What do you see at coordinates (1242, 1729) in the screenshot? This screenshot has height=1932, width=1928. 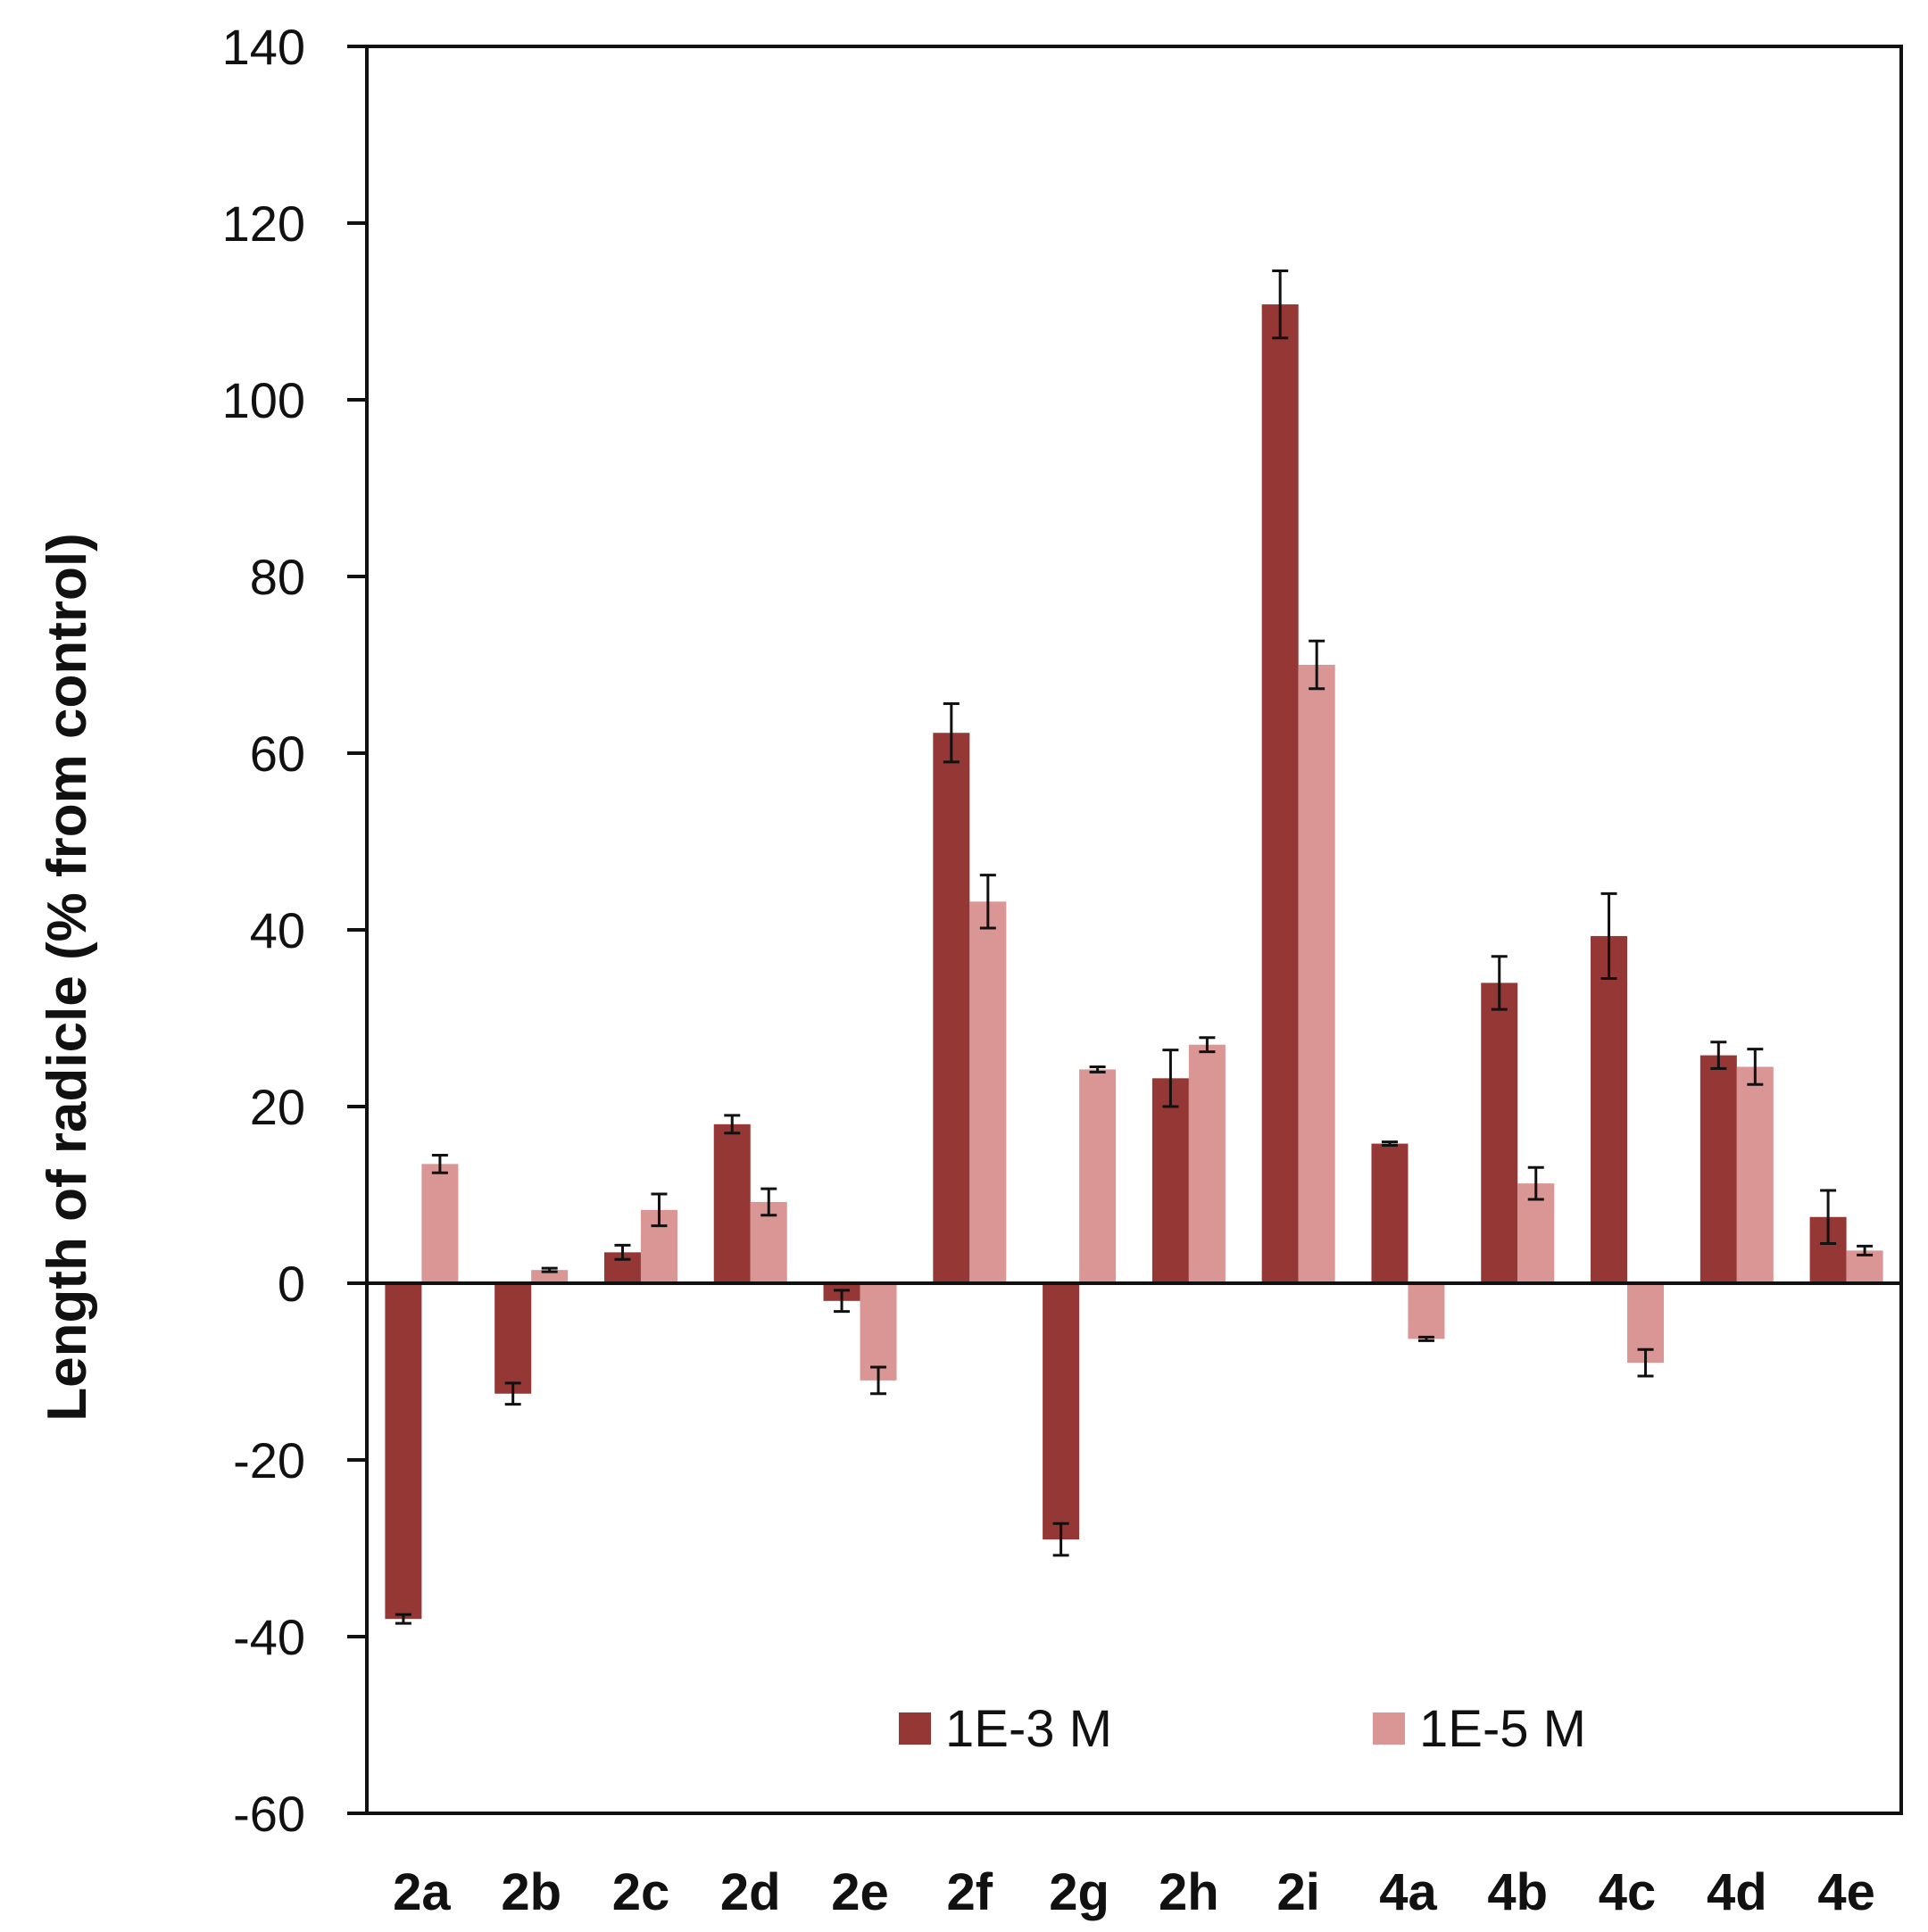 I see `legend: 1E-3 M 1E-5 M` at bounding box center [1242, 1729].